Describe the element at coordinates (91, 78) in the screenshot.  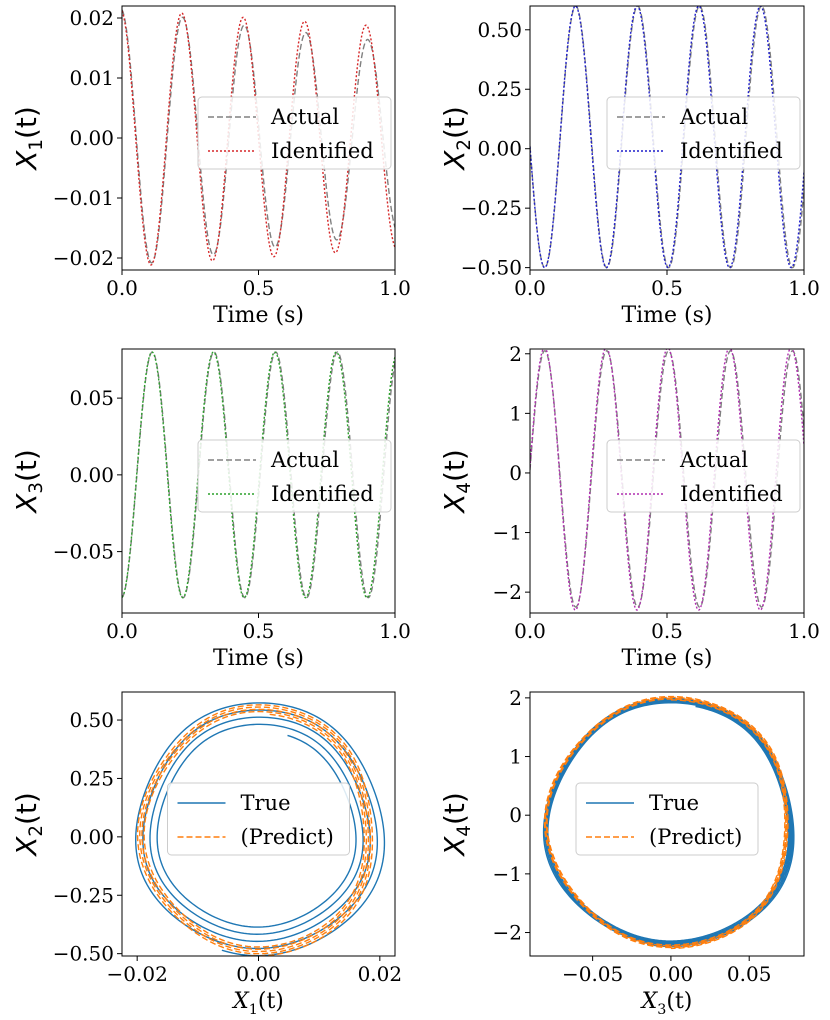
I see `y-tick-label: 0.01` at that location.